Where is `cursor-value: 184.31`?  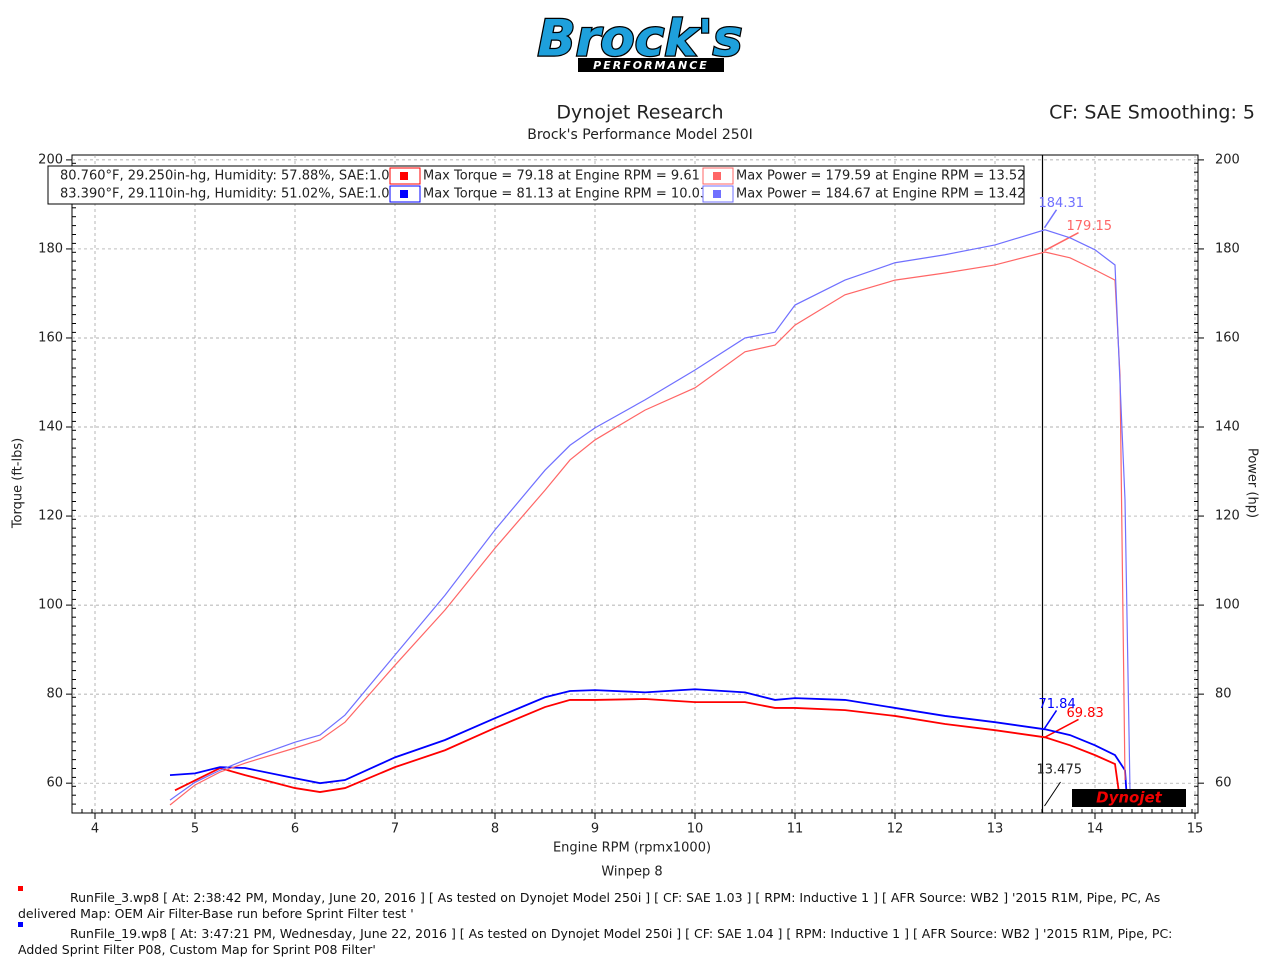
cursor-value: 184.31 is located at coordinates (1062, 203).